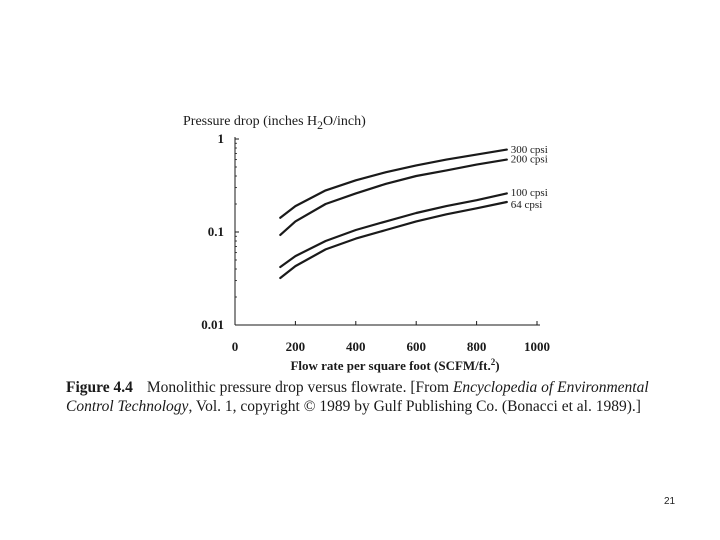  What do you see at coordinates (216, 231) in the screenshot?
I see `y-tick-label: 0.1` at bounding box center [216, 231].